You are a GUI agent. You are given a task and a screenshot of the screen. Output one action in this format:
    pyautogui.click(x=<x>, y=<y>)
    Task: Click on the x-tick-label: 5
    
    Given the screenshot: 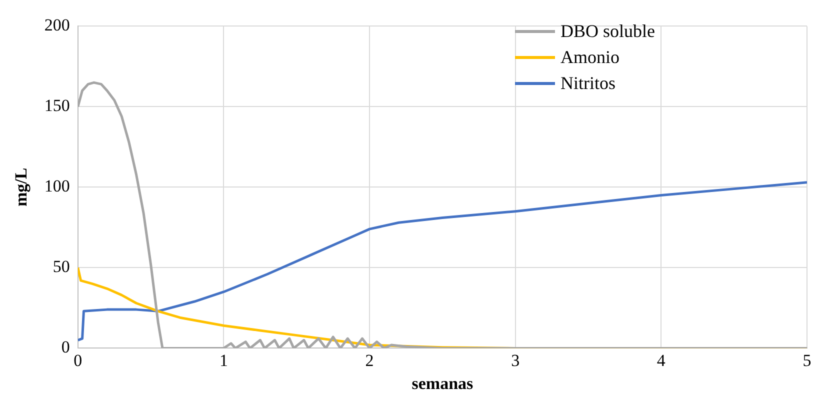 What is the action you would take?
    pyautogui.click(x=807, y=360)
    